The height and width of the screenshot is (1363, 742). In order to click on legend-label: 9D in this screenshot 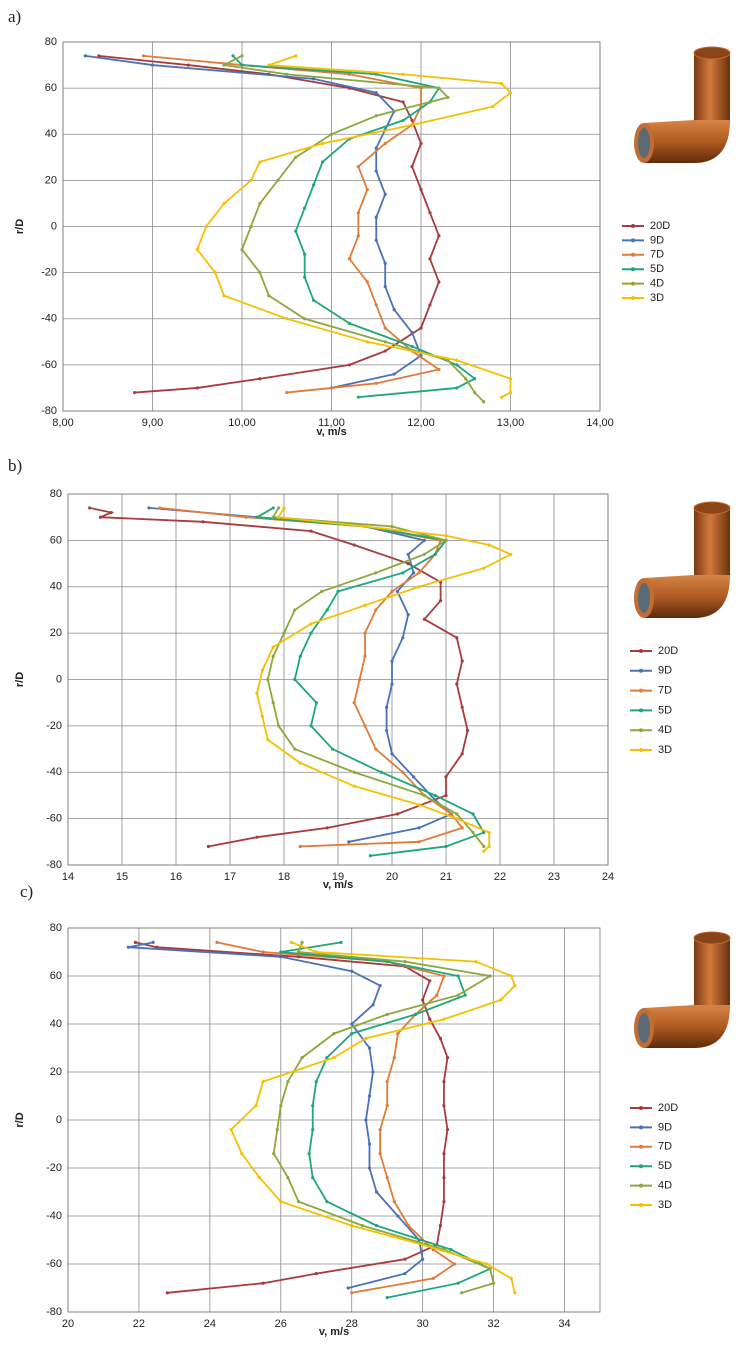, I will do `click(665, 1127)`.